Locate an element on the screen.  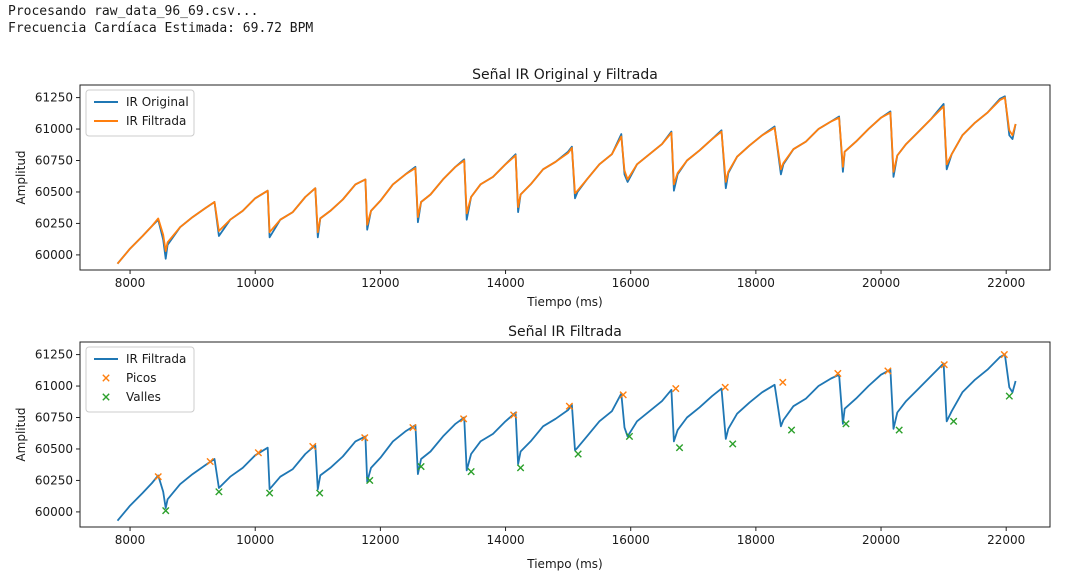
legend: IR Filtrada Picos Valles is located at coordinates (140, 379).